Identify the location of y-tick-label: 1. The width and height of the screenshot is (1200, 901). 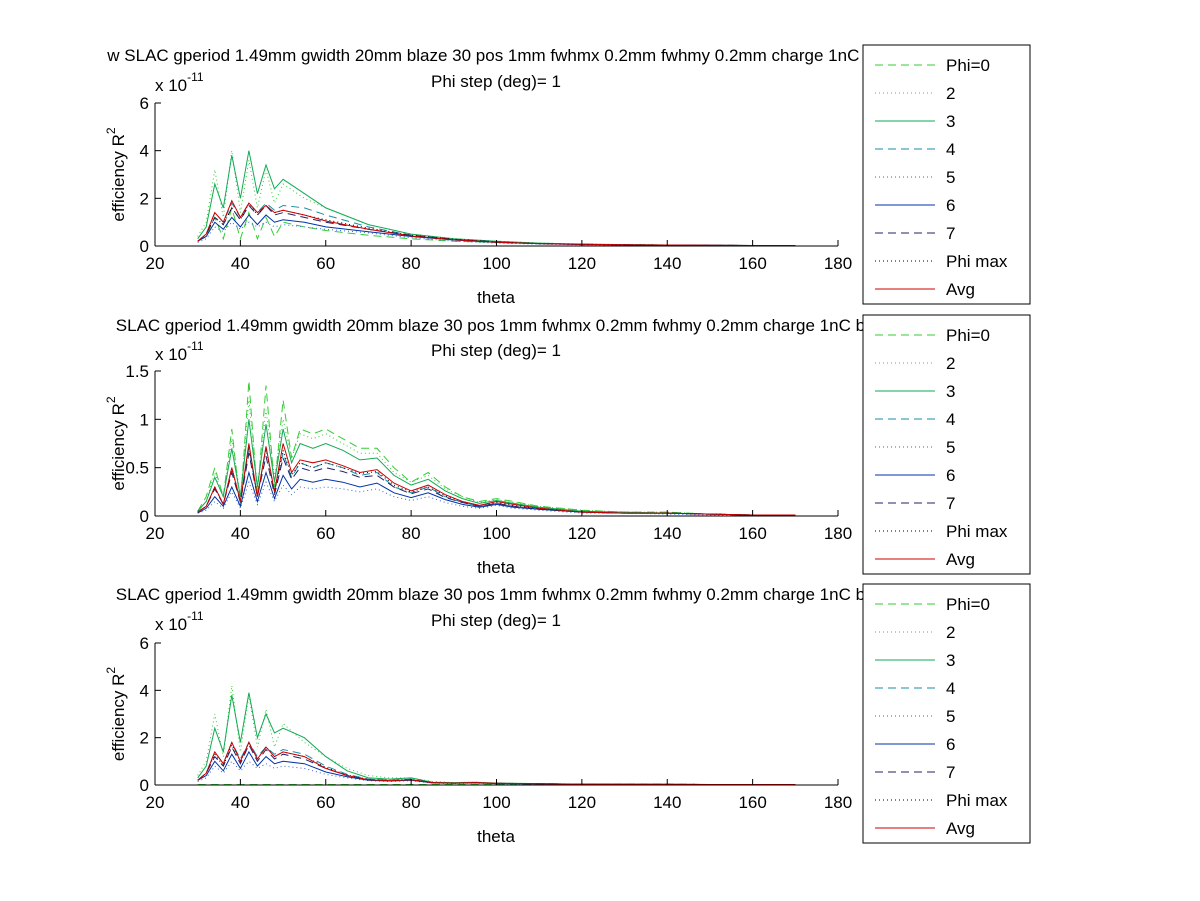
(144, 419).